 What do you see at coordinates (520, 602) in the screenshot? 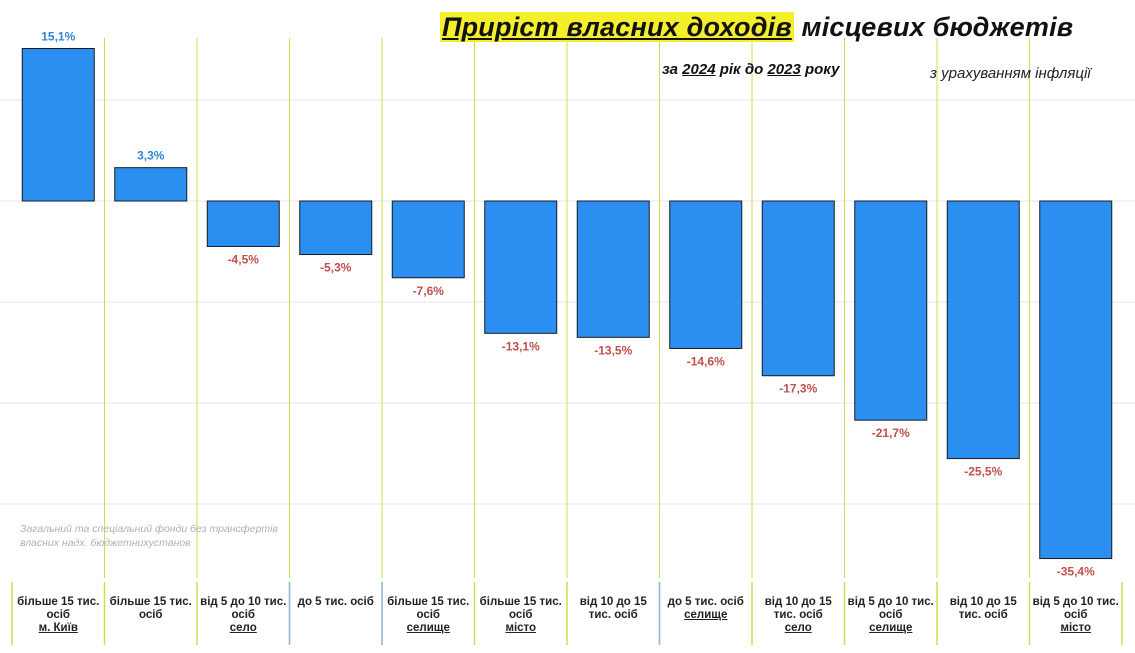
I see `category-label-6-line1: більше 15 тис.` at bounding box center [520, 602].